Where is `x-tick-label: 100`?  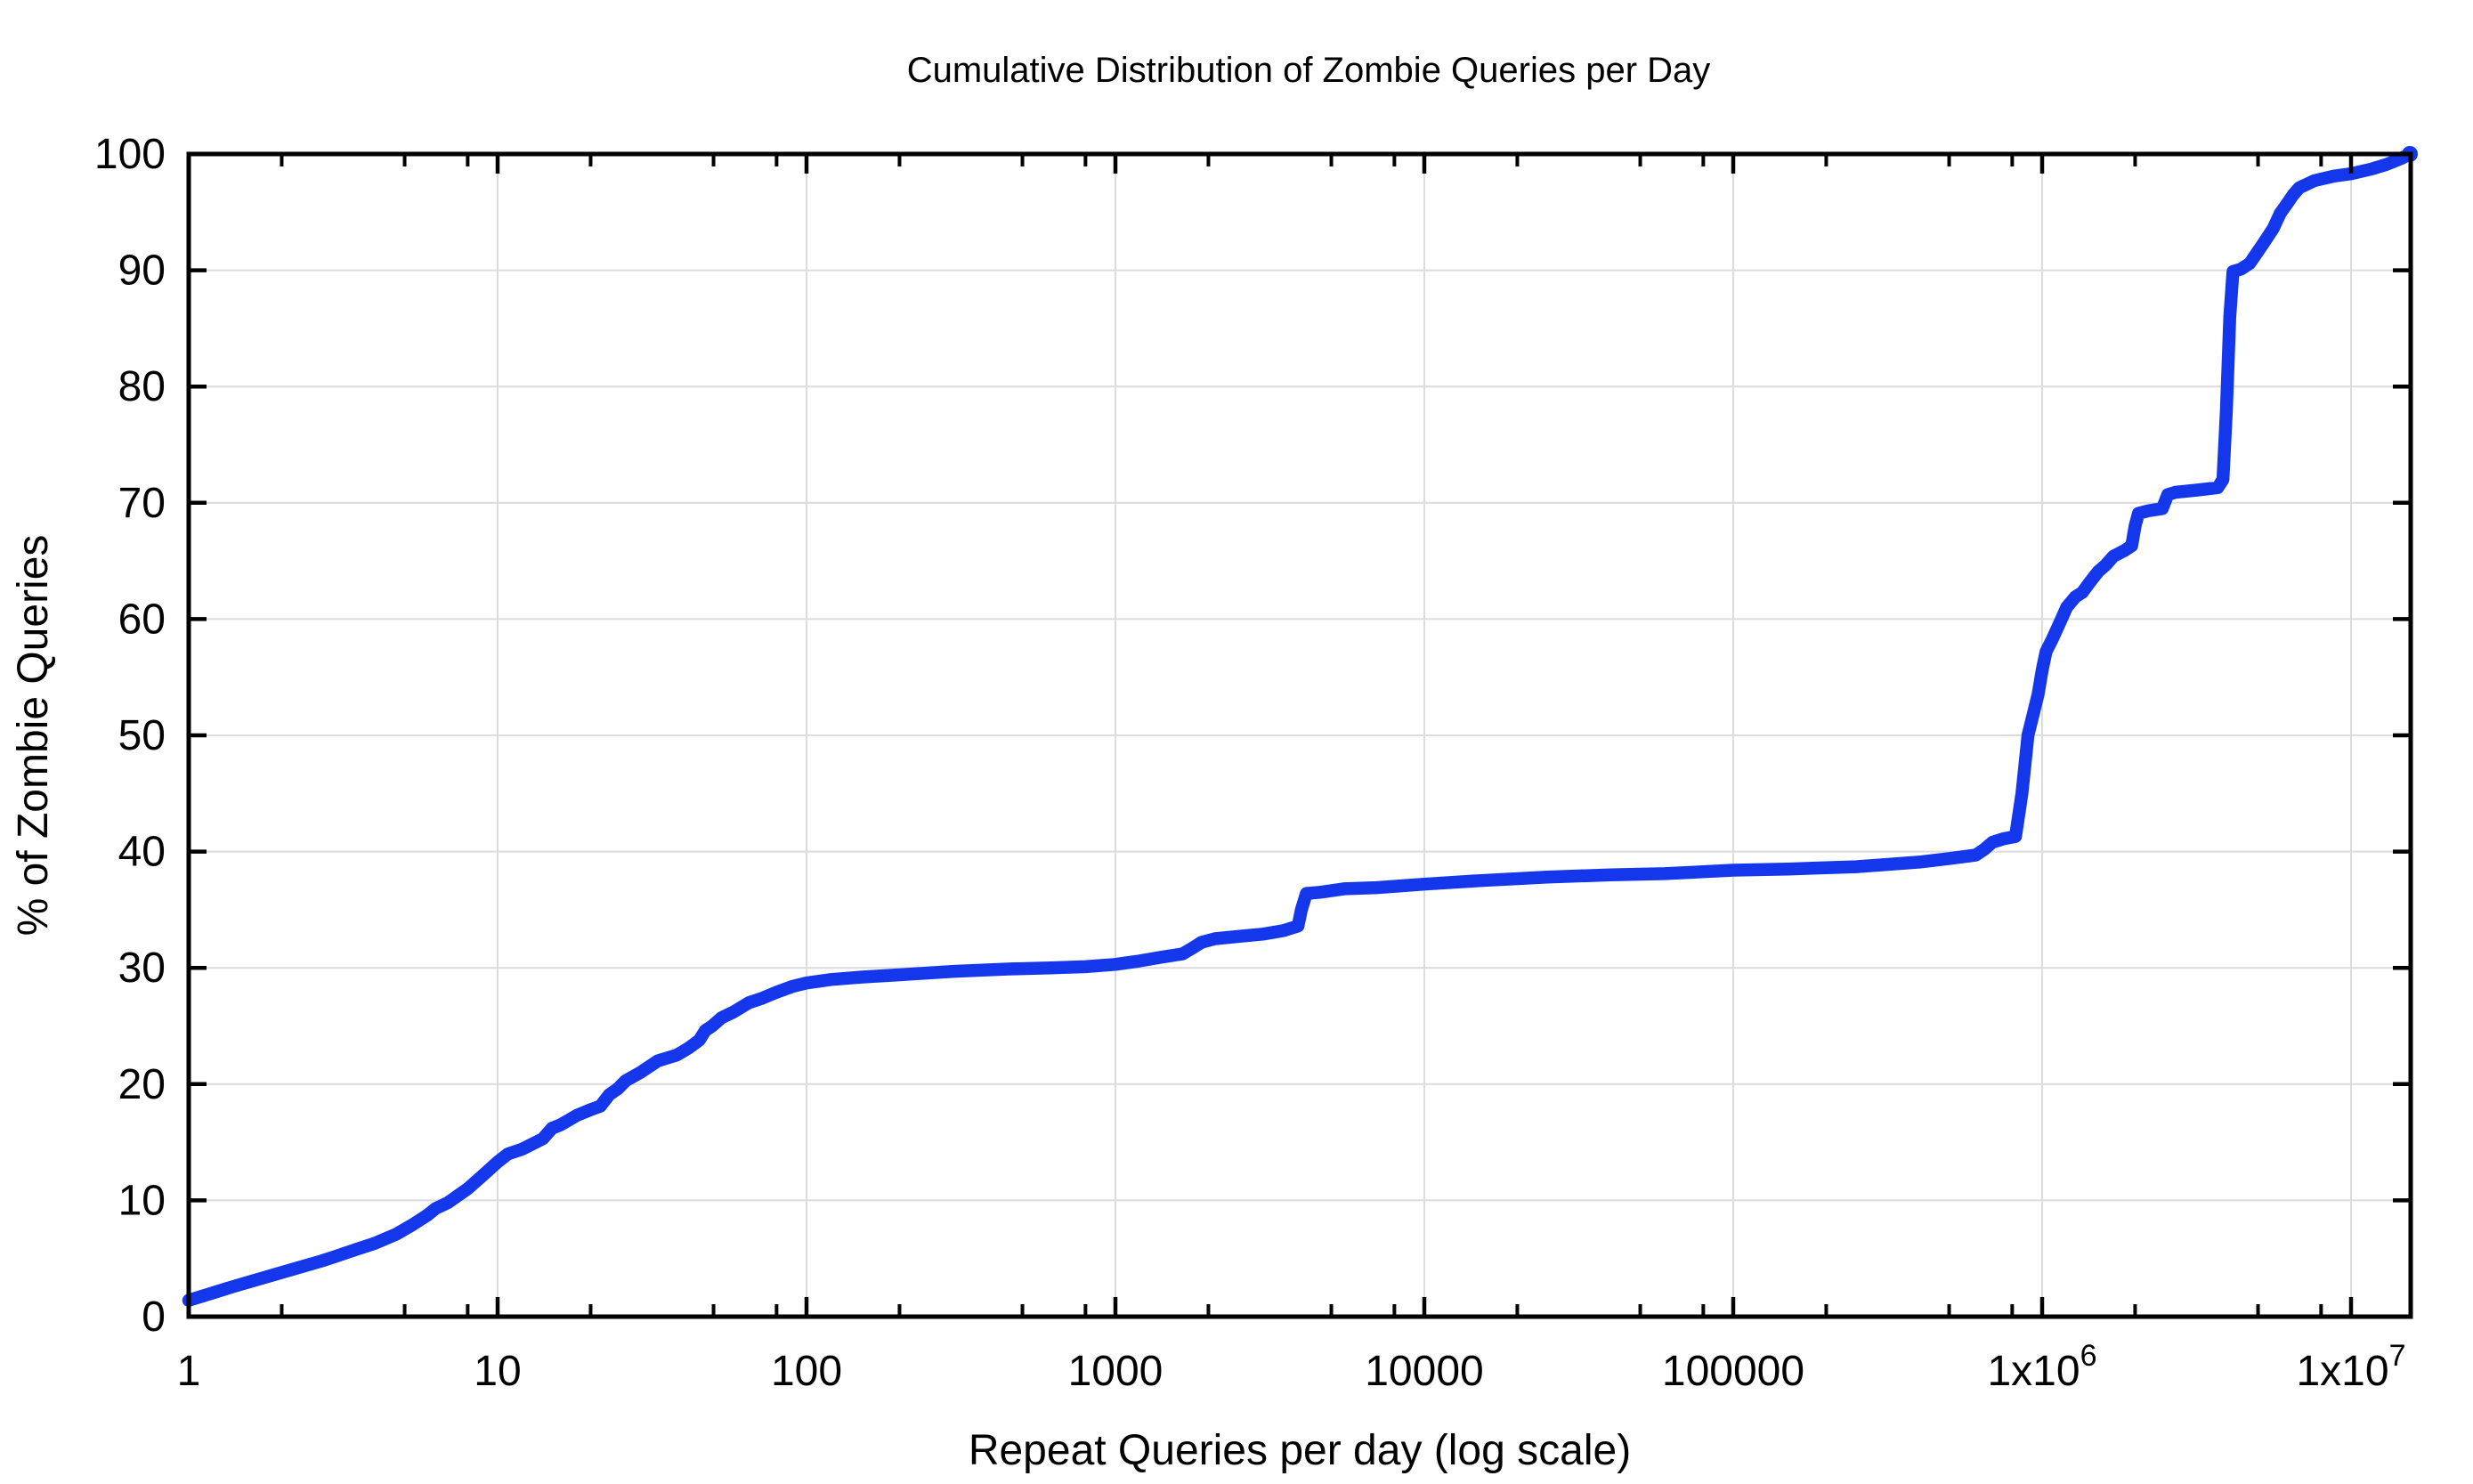
x-tick-label: 100 is located at coordinates (807, 1371).